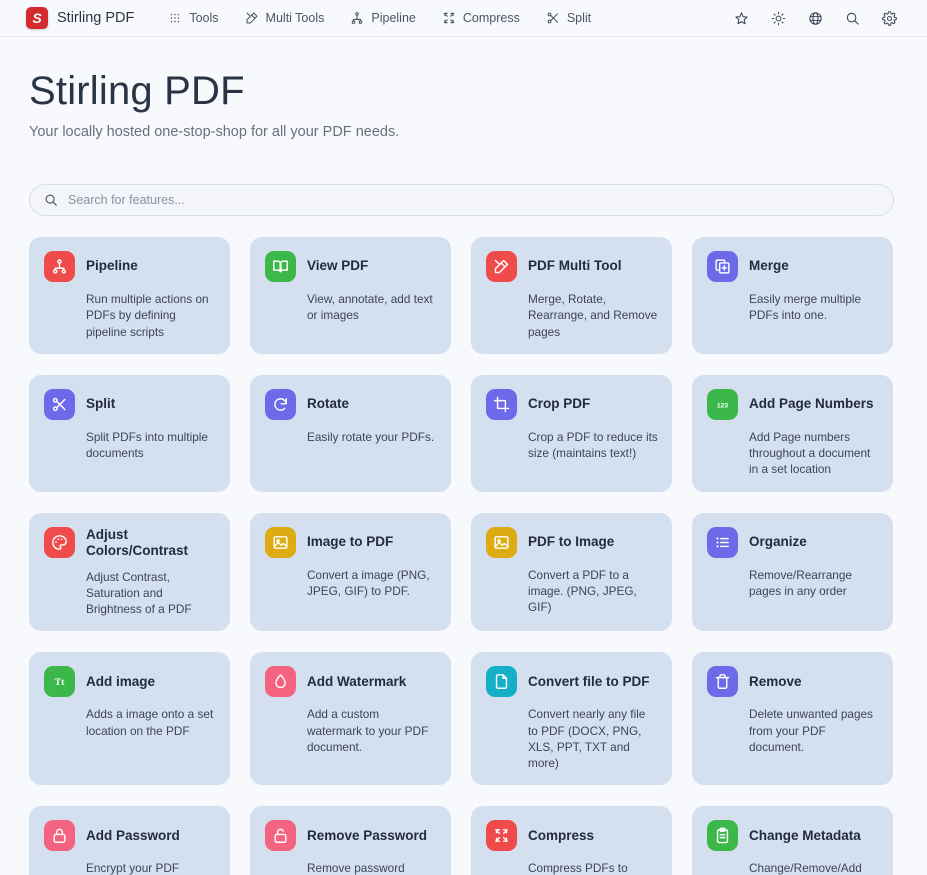 The height and width of the screenshot is (875, 927). I want to click on palette-icon, so click(59, 542).